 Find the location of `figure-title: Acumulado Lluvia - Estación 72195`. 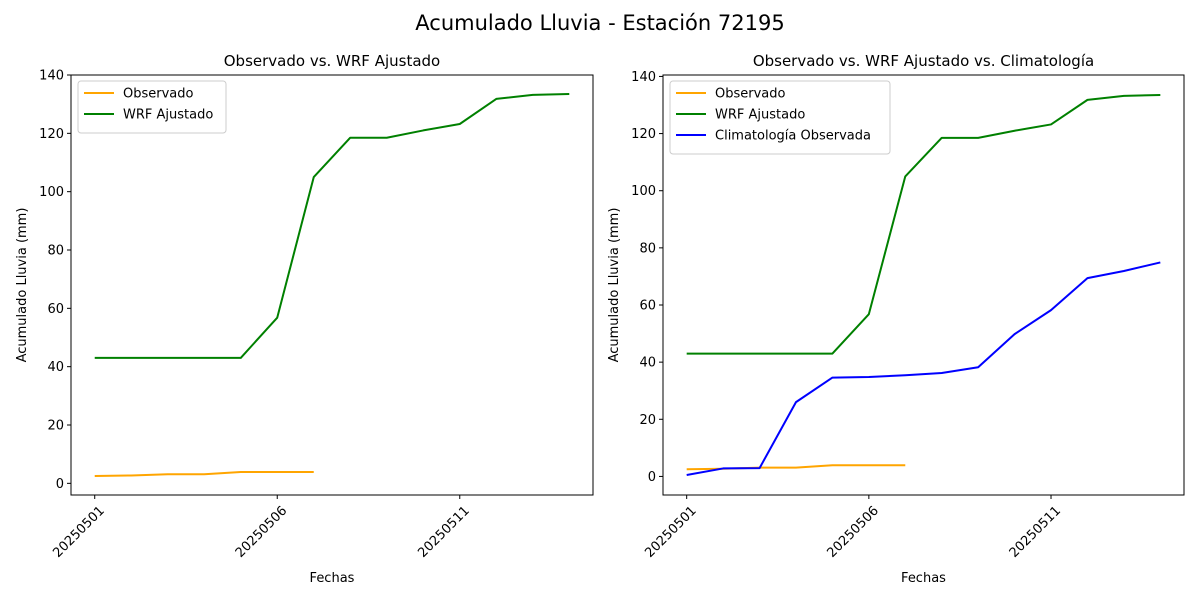

figure-title: Acumulado Lluvia - Estación 72195 is located at coordinates (599, 23).